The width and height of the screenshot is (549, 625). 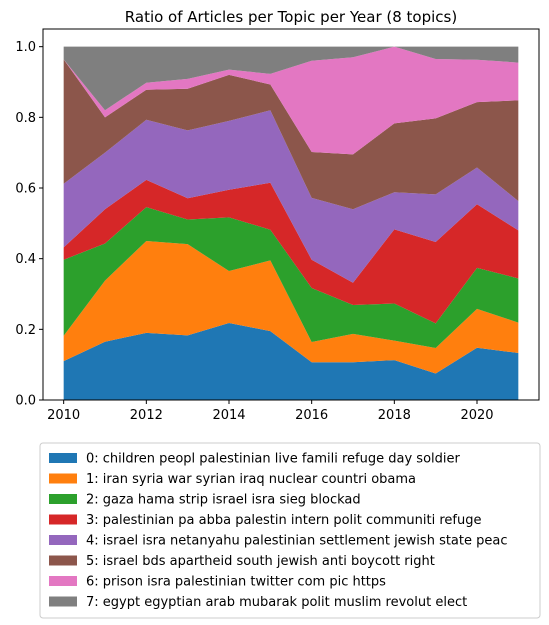 I want to click on x-axis: 2010 2012 2014 2016 2018 2020, so click(x=270, y=411).